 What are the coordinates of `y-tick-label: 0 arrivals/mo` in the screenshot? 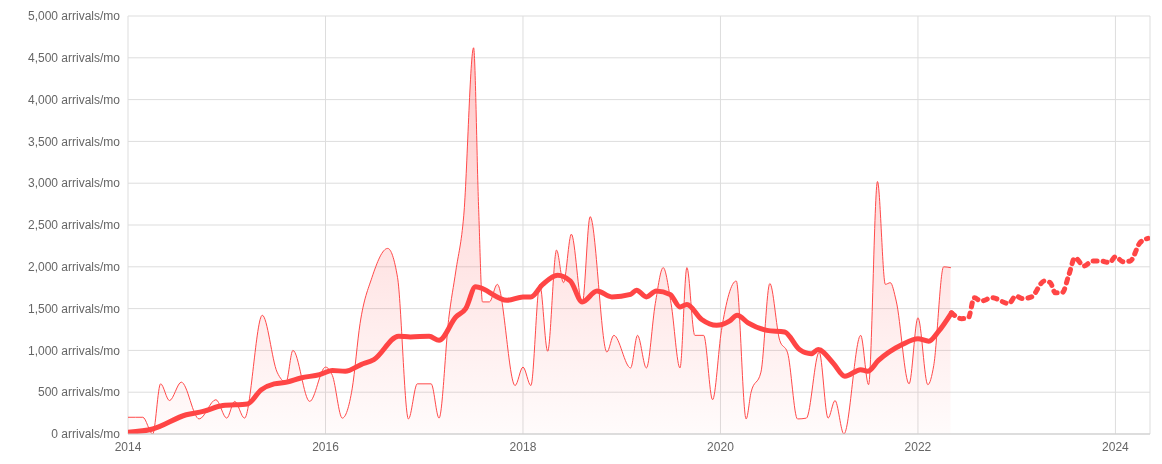 It's located at (86, 434).